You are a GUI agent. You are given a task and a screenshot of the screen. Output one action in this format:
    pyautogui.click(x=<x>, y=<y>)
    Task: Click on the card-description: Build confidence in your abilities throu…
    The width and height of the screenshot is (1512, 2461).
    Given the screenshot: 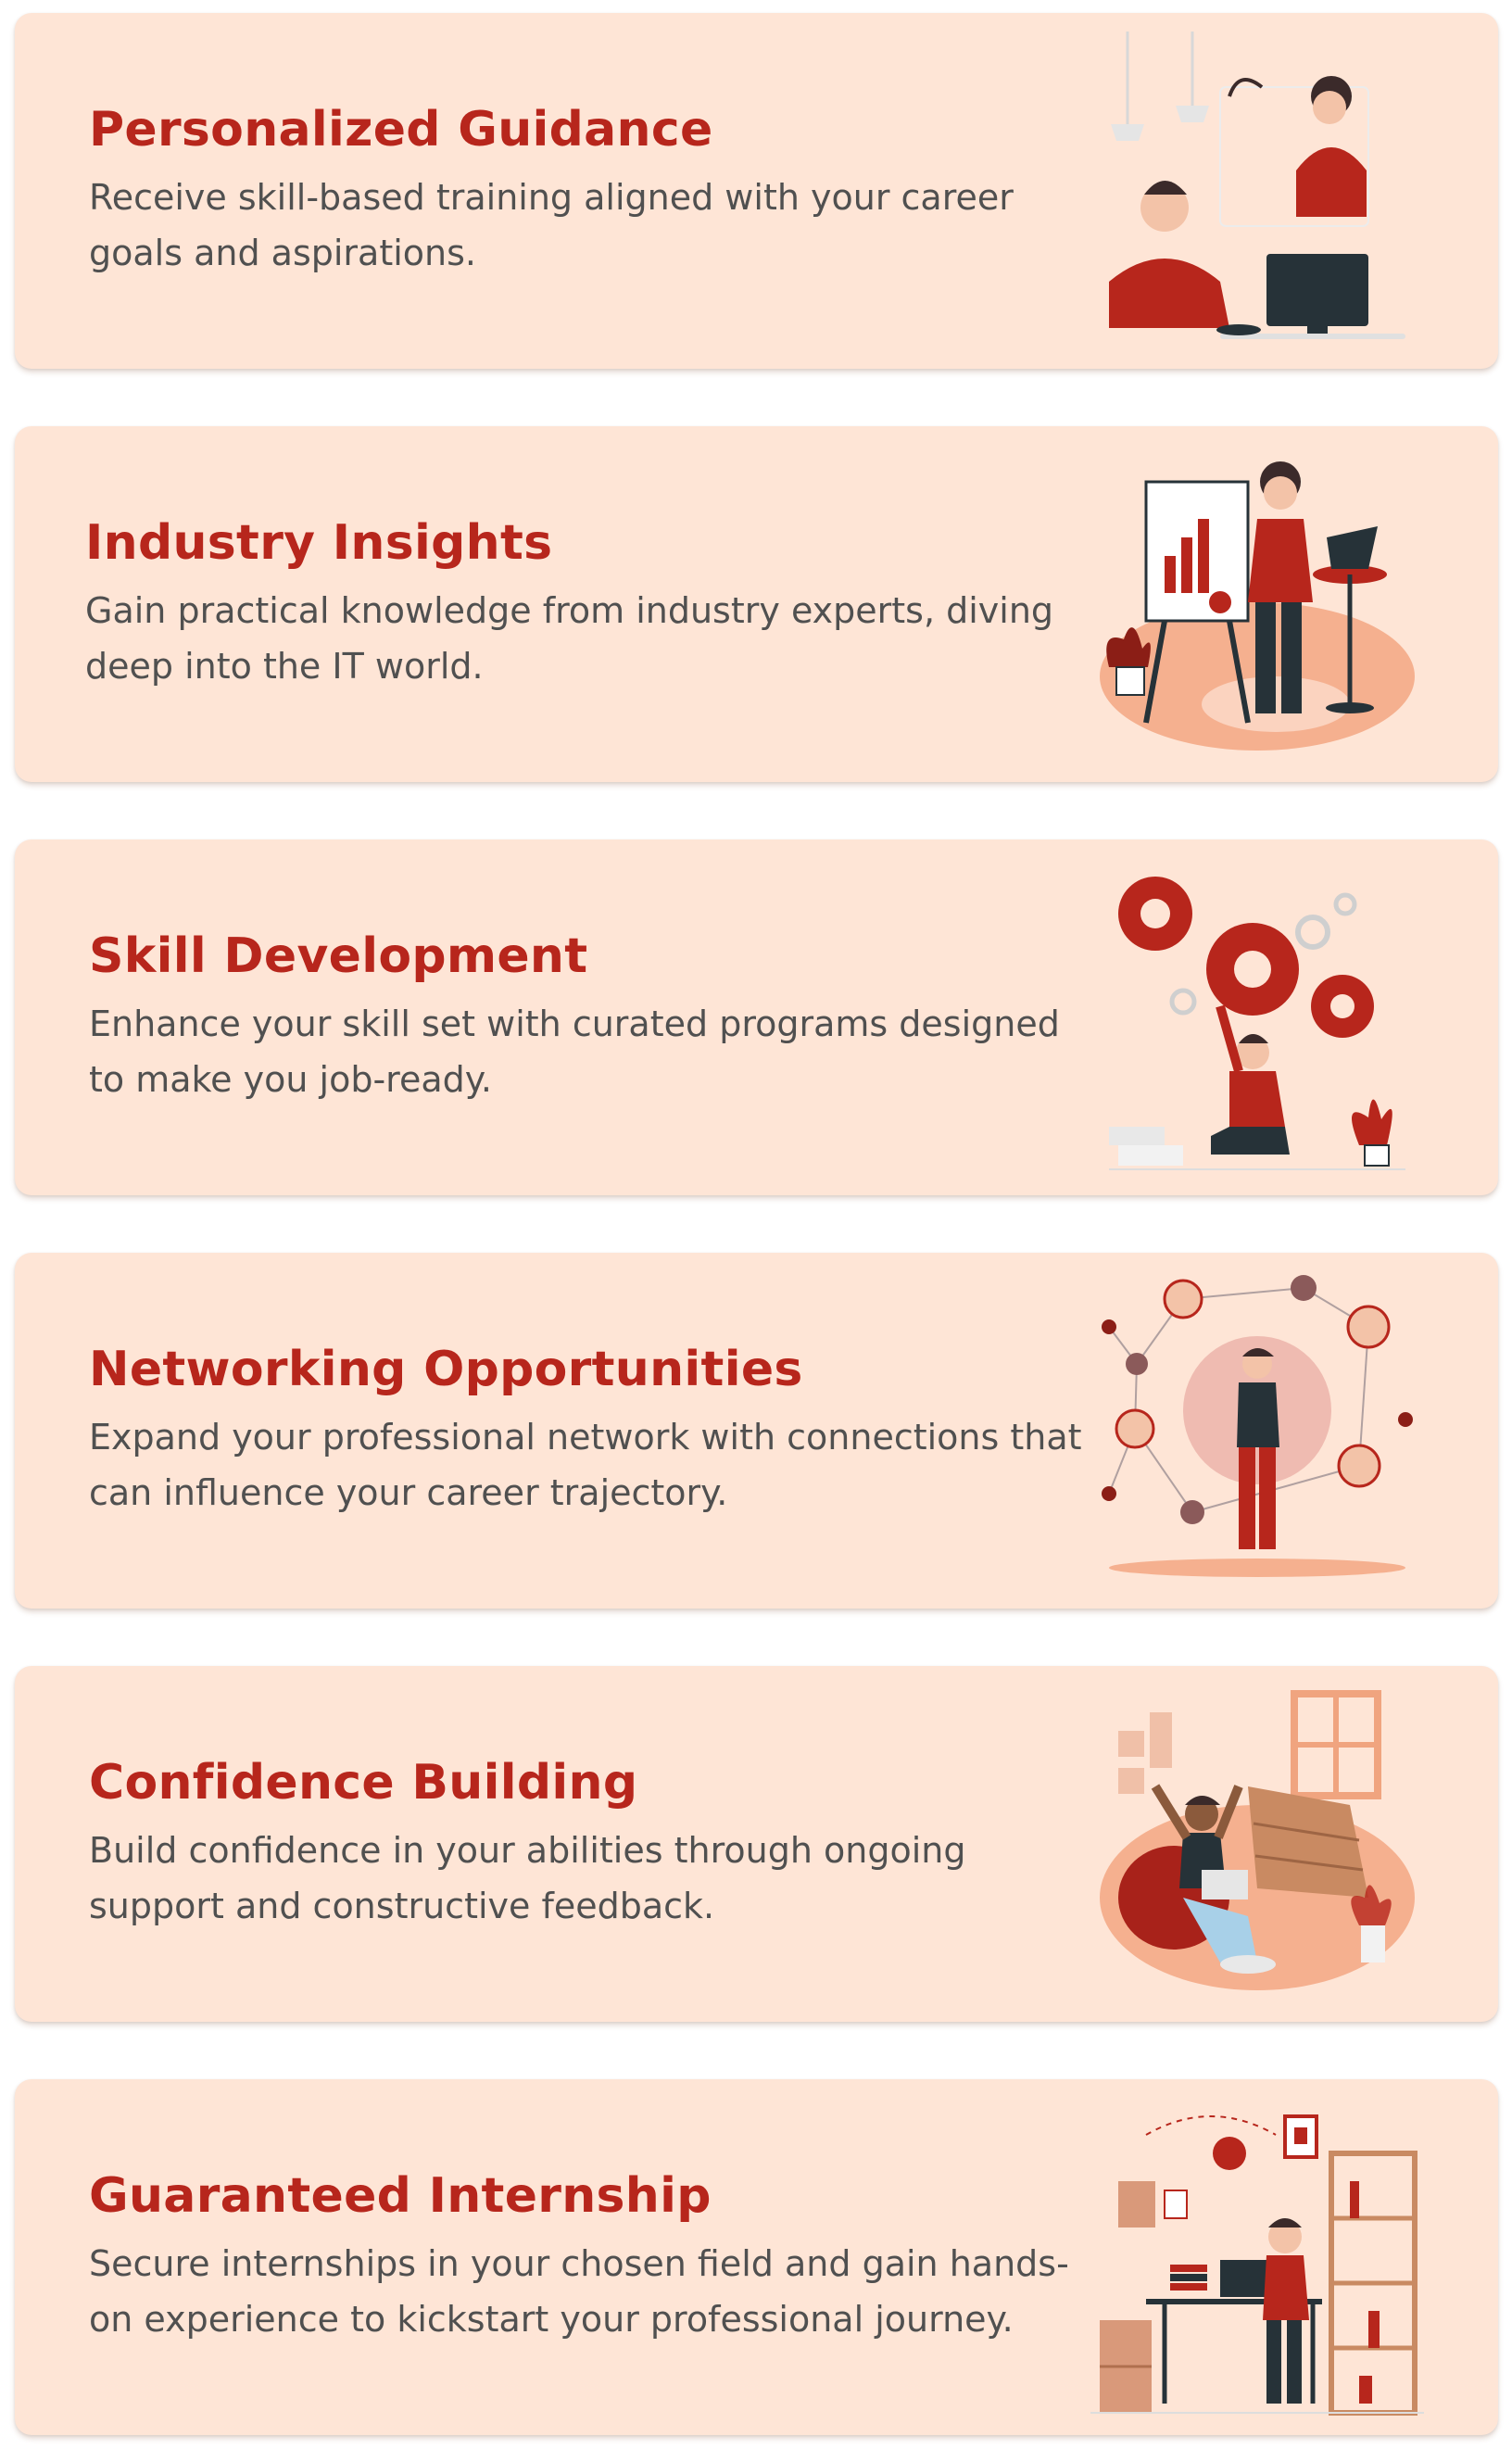 What is the action you would take?
    pyautogui.click(x=527, y=1878)
    